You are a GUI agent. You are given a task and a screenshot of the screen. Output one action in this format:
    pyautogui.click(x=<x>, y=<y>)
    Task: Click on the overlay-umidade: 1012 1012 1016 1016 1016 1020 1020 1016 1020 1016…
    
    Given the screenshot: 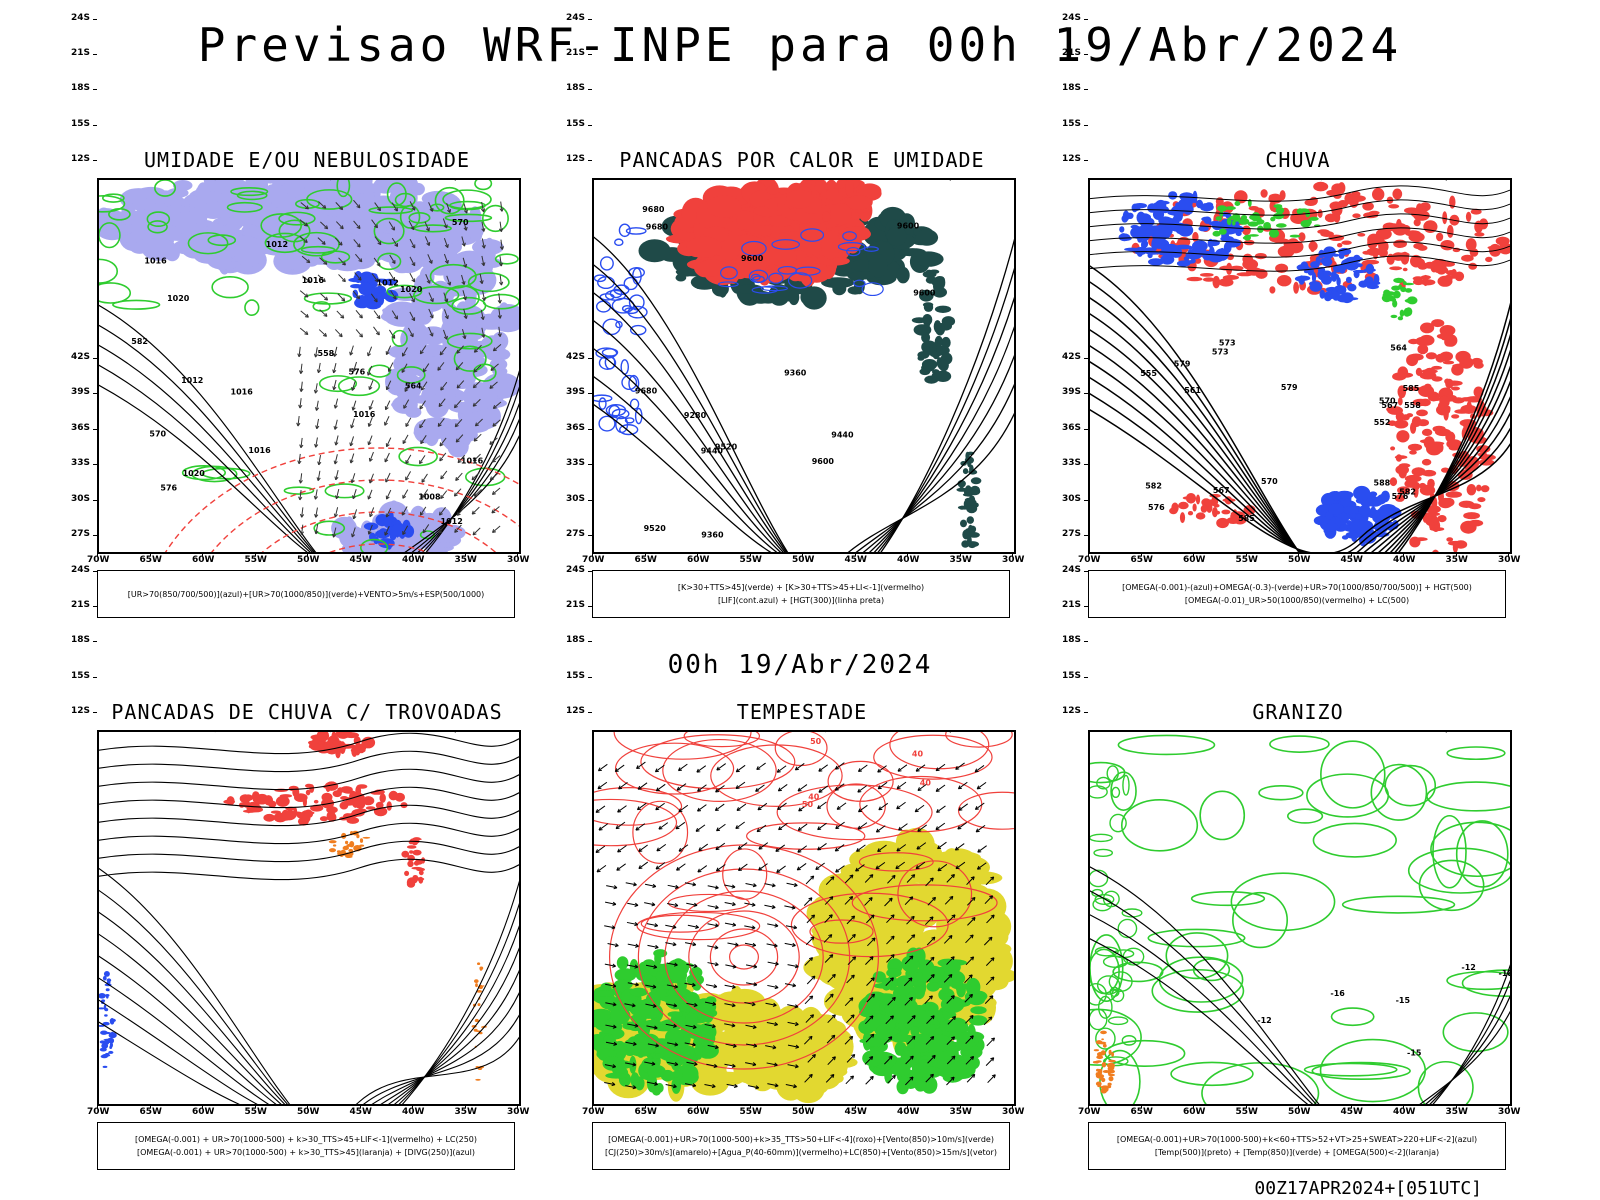 What is the action you would take?
    pyautogui.click(x=309, y=366)
    